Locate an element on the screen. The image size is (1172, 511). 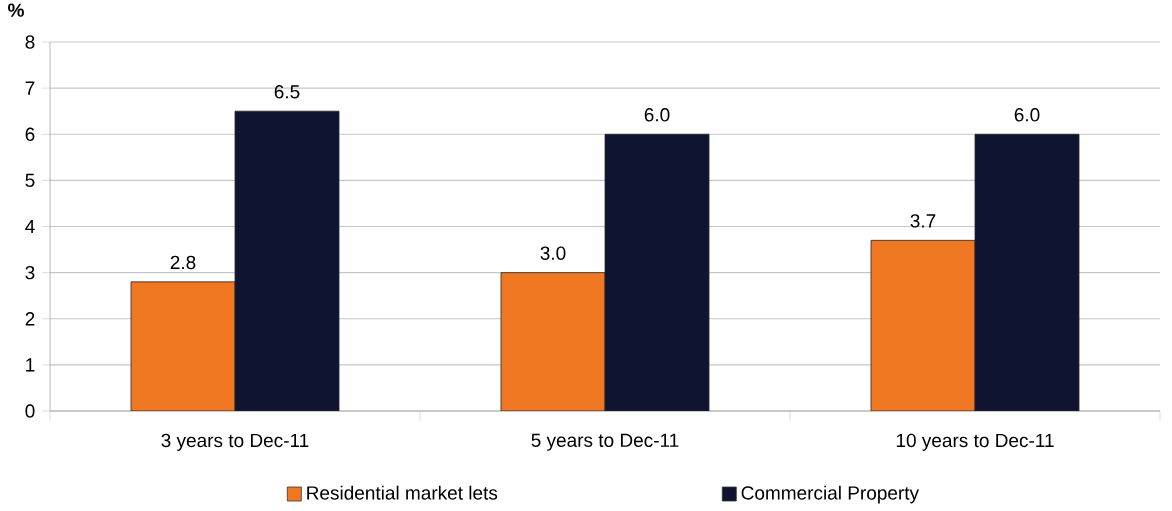
y-tick-label: 5 is located at coordinates (30, 180).